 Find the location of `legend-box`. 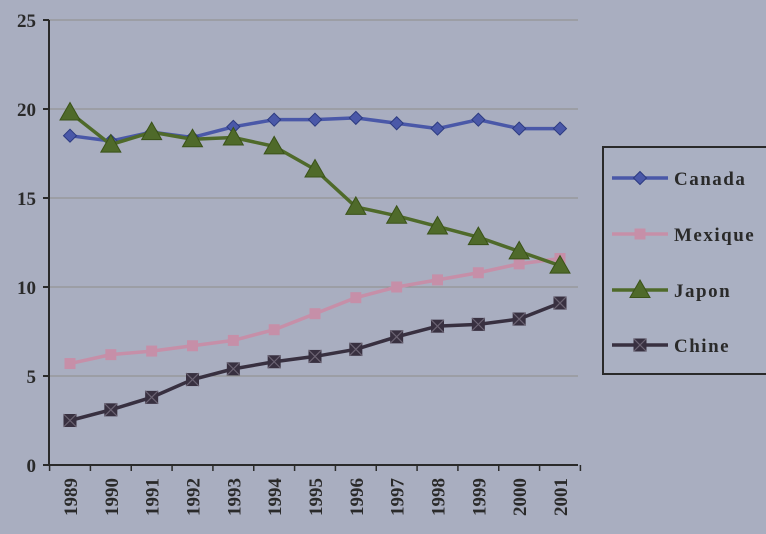

legend-box is located at coordinates (684, 260).